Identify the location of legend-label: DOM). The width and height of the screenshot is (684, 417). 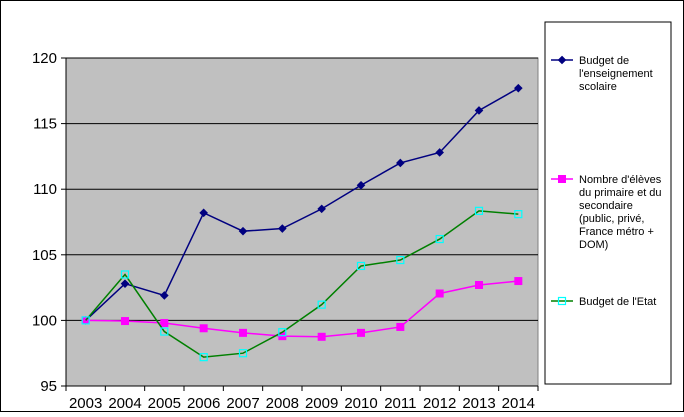
(593, 245).